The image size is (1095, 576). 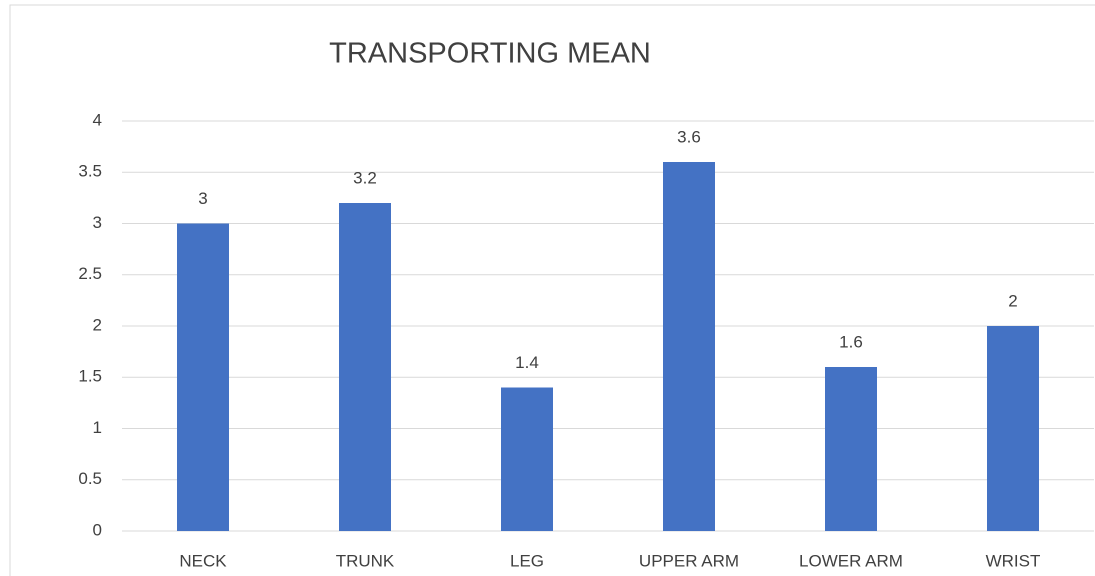 What do you see at coordinates (203, 560) in the screenshot?
I see `x-tick-label: NECK` at bounding box center [203, 560].